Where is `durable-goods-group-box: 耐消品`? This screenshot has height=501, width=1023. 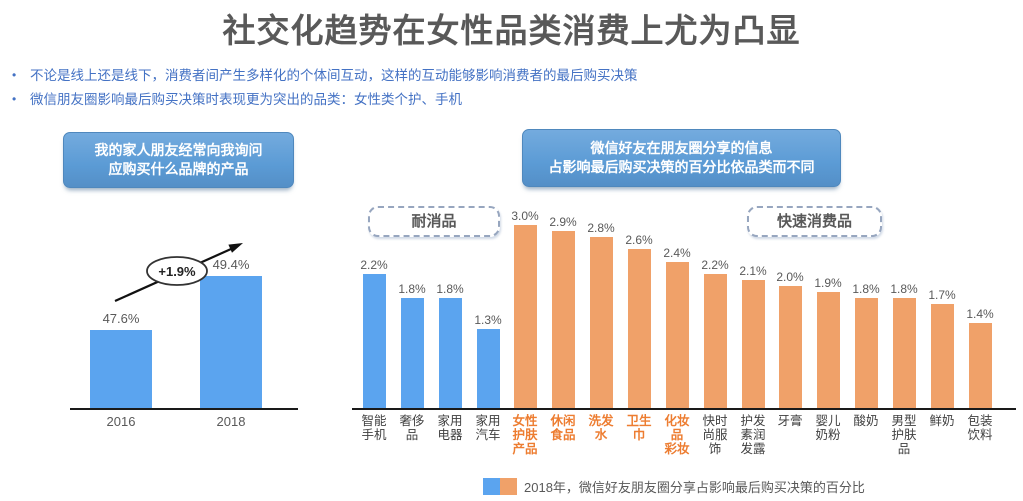
durable-goods-group-box: 耐消品 is located at coordinates (434, 221).